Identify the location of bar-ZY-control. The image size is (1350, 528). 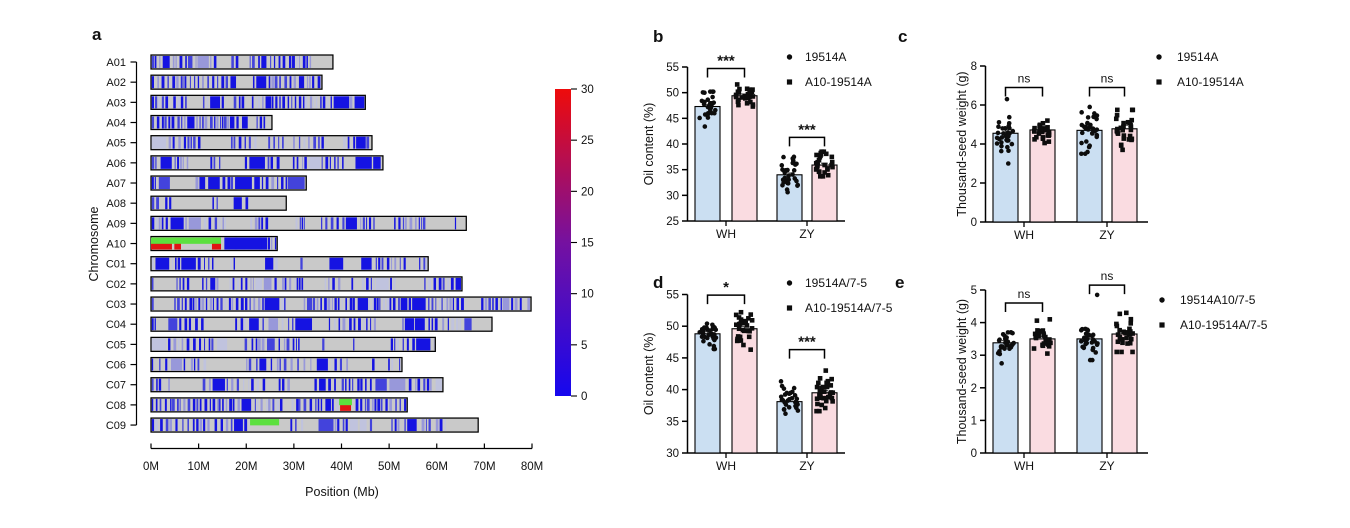
(1089, 396).